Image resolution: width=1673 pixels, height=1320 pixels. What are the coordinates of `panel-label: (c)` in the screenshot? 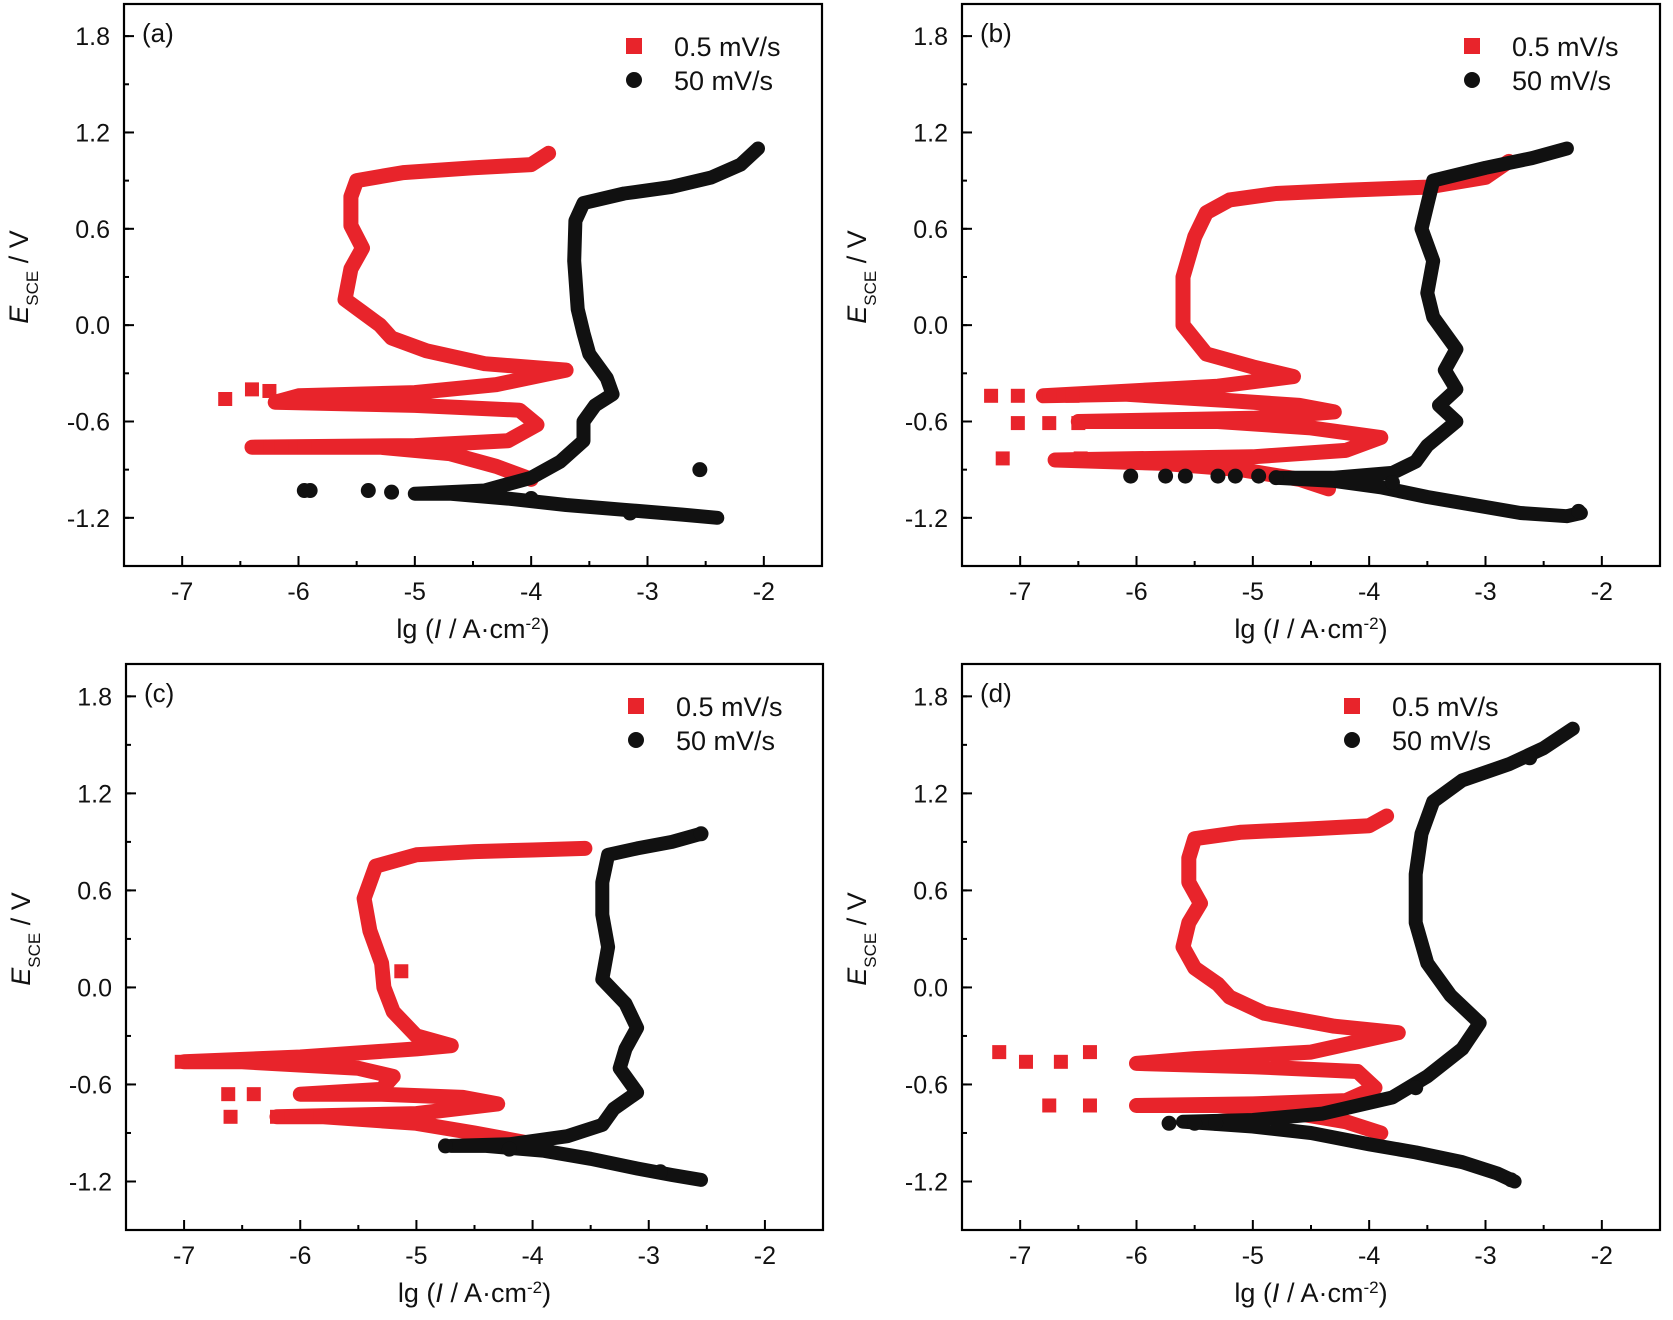 It's located at (159, 693).